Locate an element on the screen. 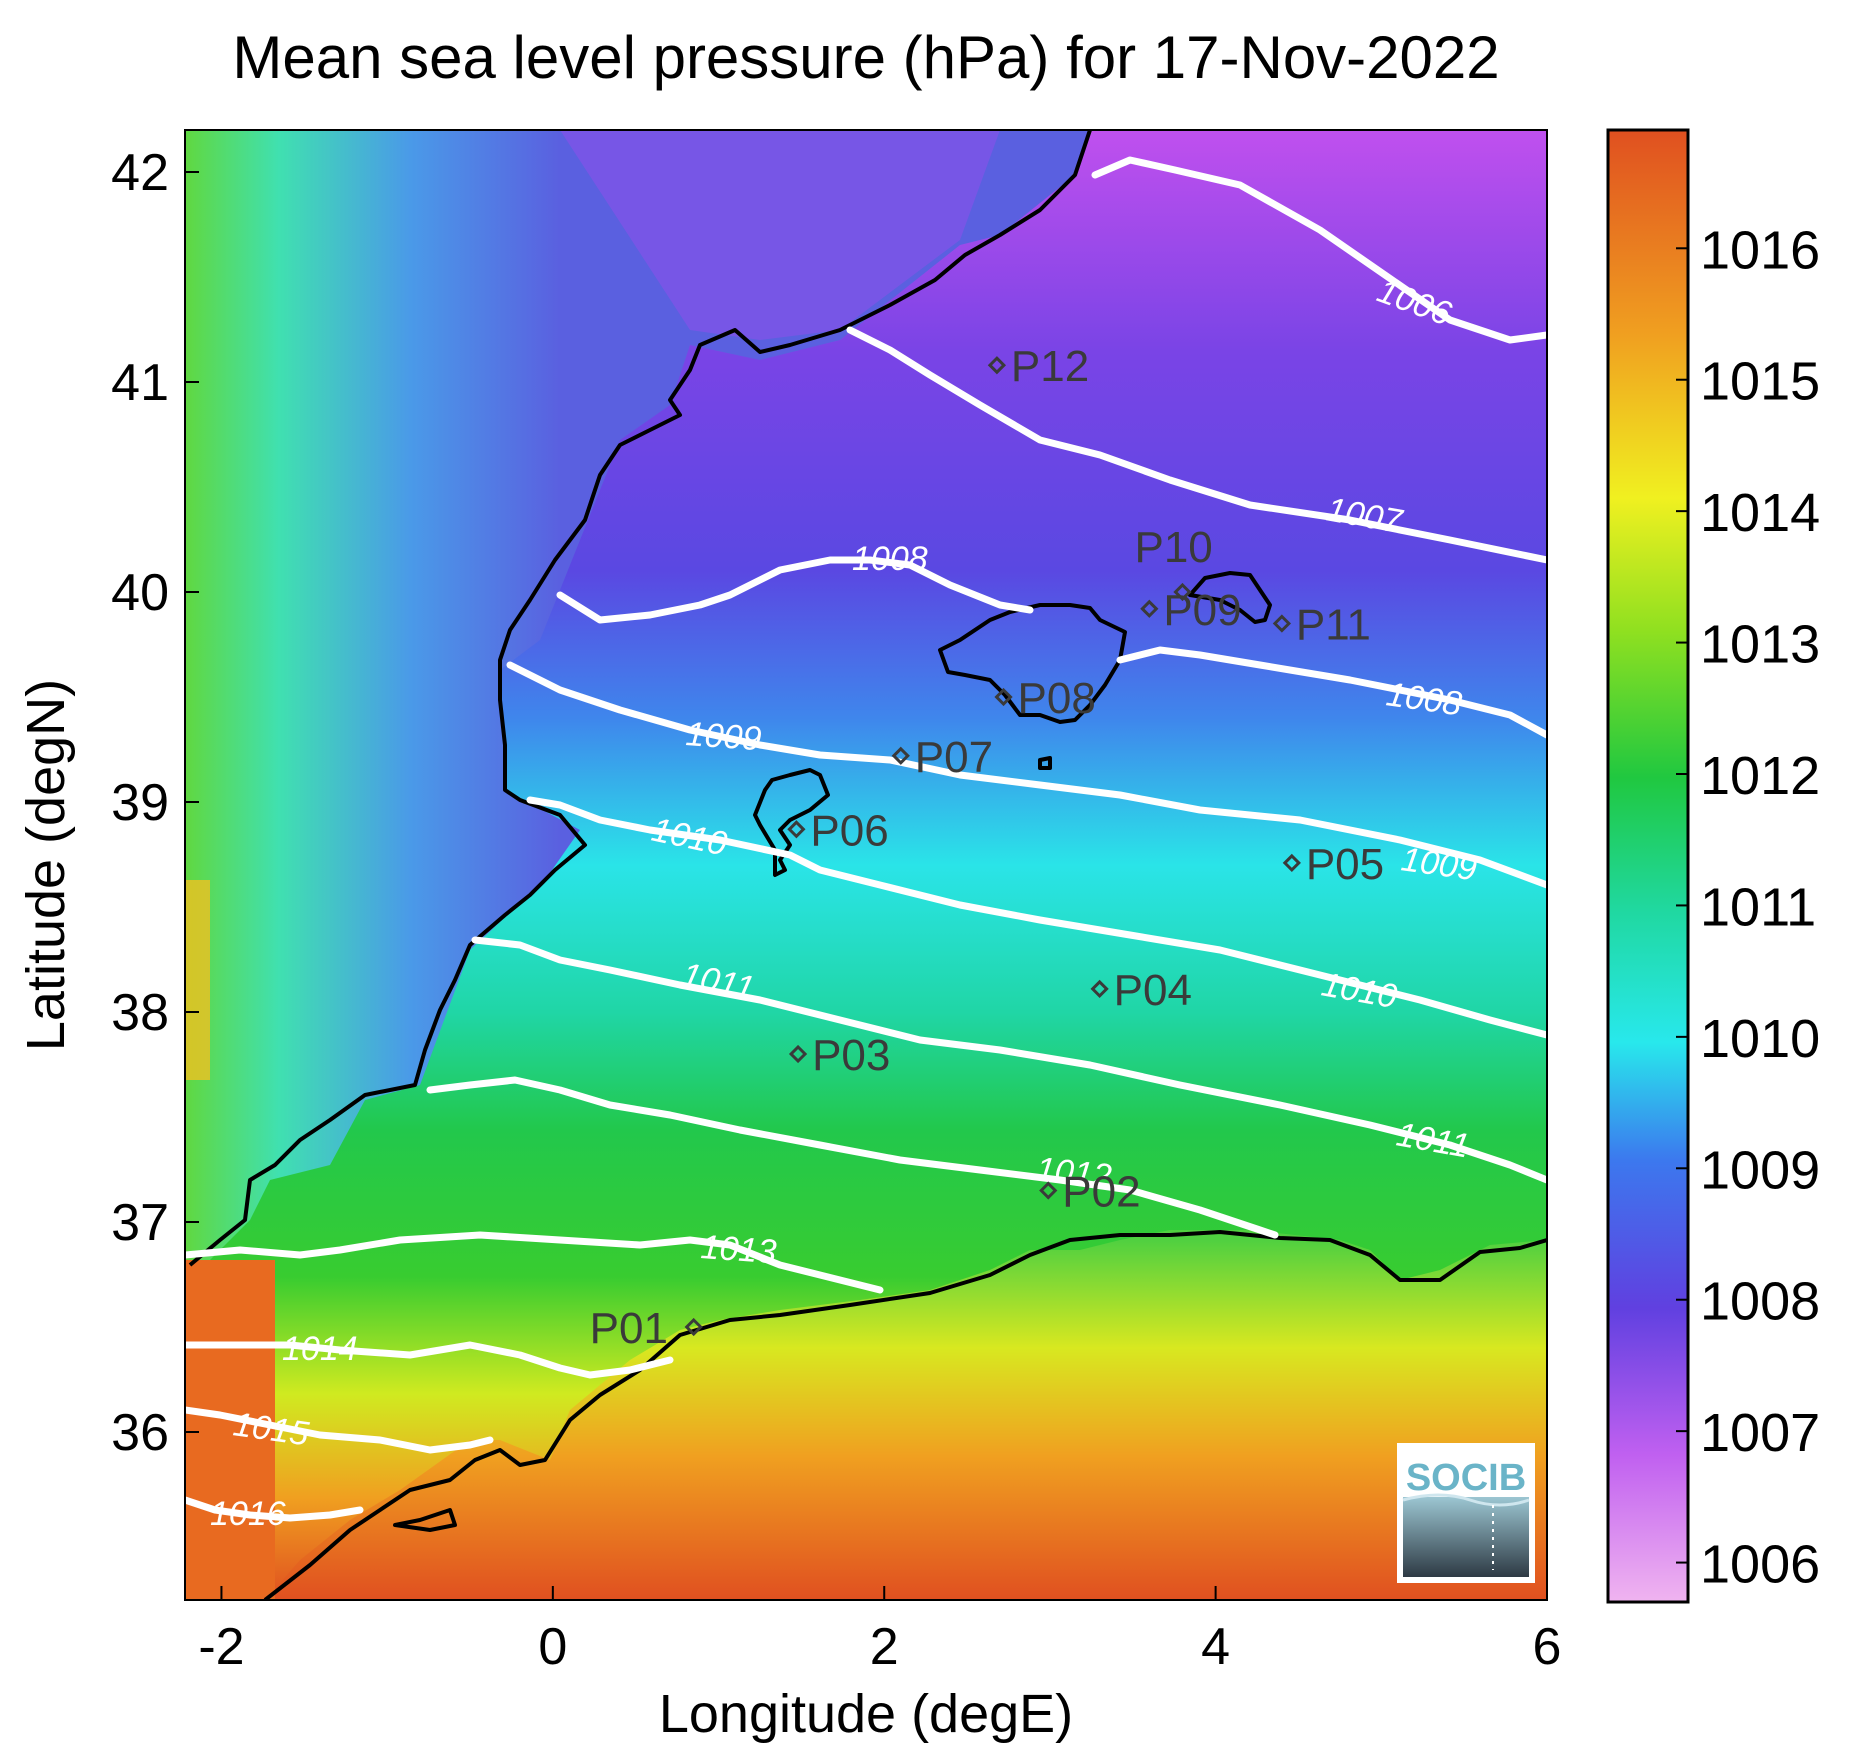 This screenshot has width=1854, height=1758. contour-label-1008-west: 1008 is located at coordinates (890, 559).